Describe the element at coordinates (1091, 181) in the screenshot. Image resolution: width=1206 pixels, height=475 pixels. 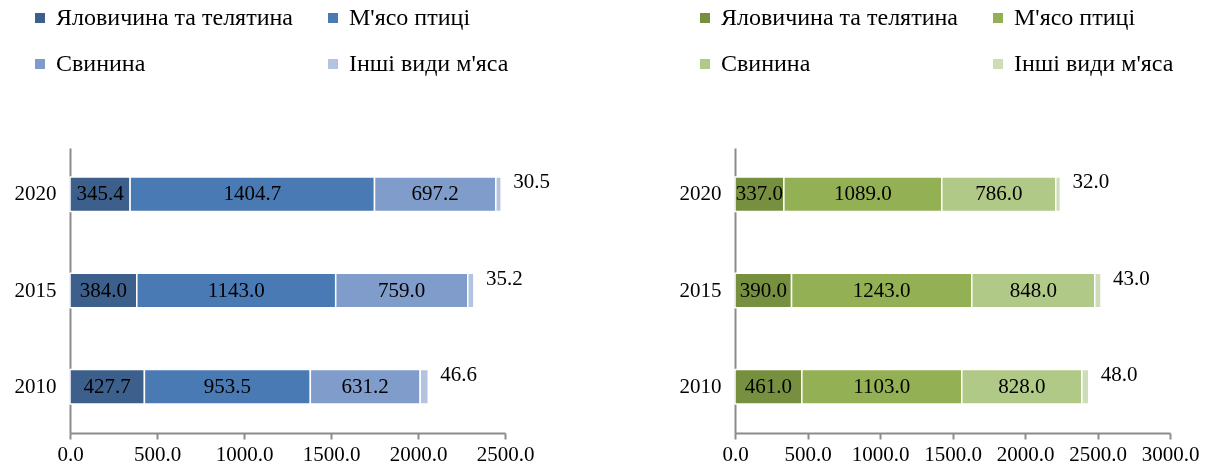
I see `data-label: 32.0` at that location.